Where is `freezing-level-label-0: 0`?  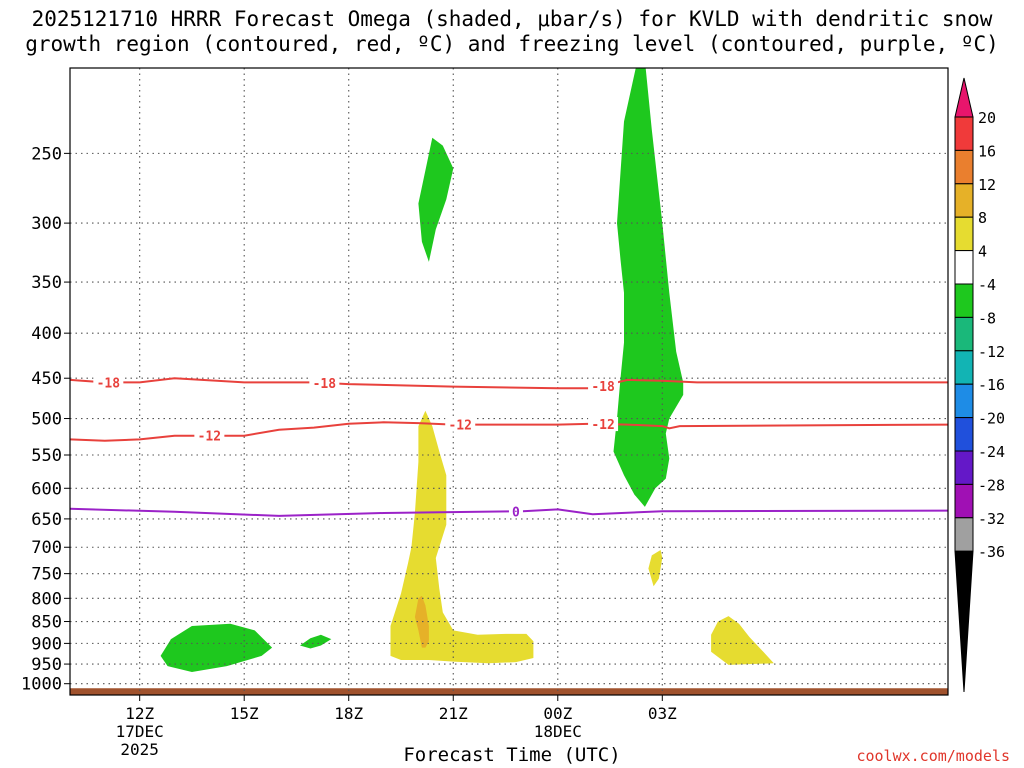 freezing-level-label-0: 0 is located at coordinates (516, 512).